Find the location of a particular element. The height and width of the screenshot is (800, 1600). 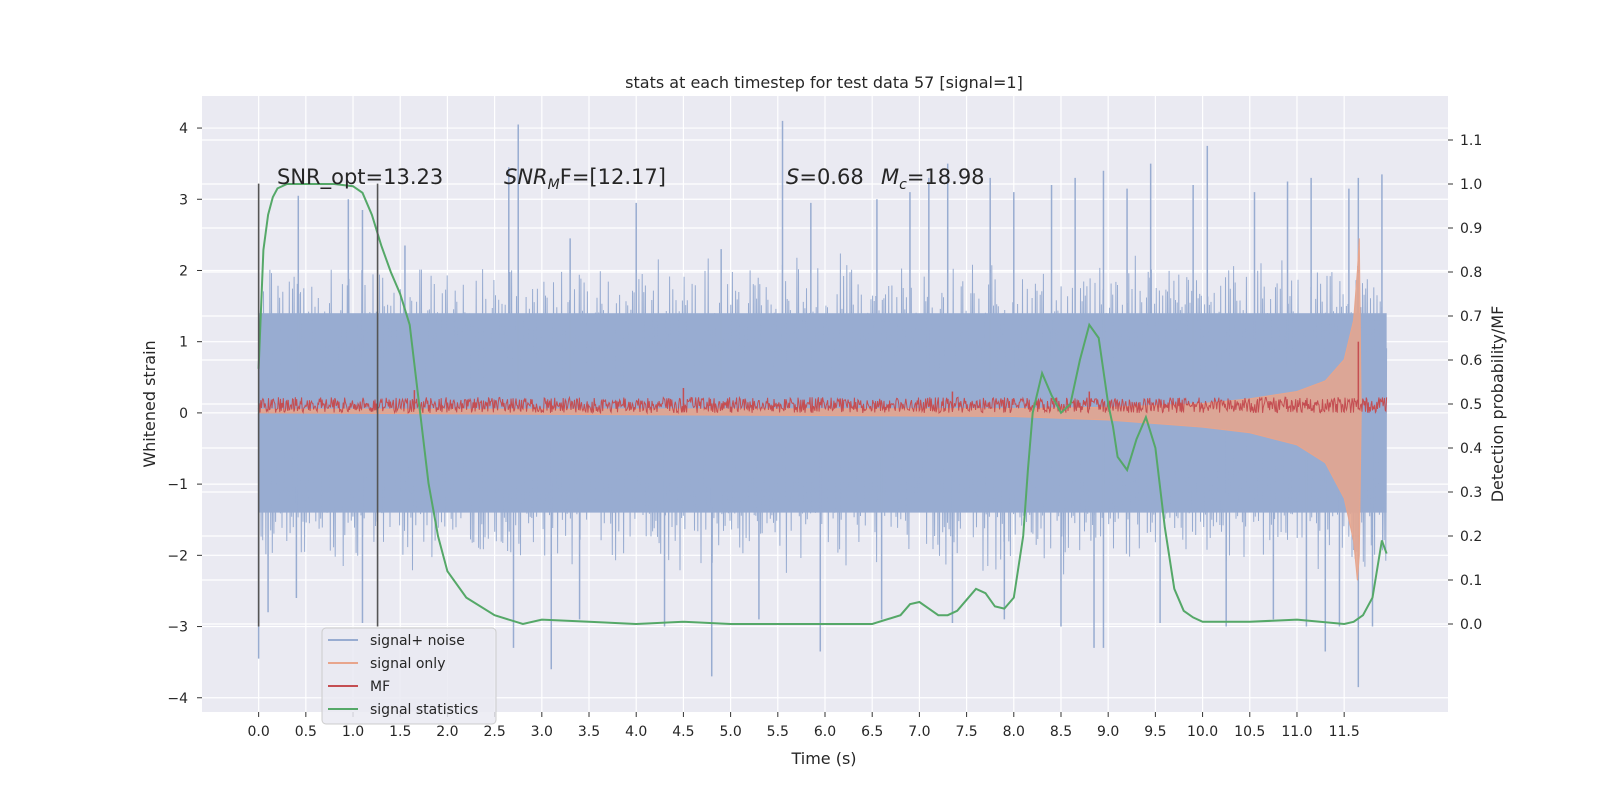

y-tick-label: 1 is located at coordinates (183, 343).